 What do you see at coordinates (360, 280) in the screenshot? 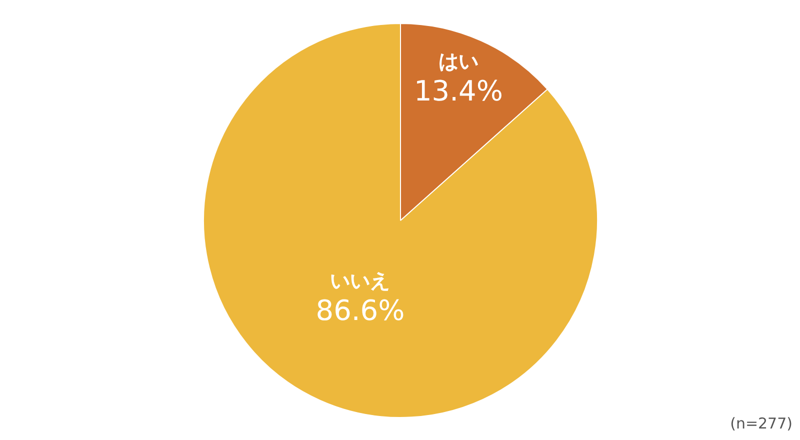
I see `slice-label: いいえ` at bounding box center [360, 280].